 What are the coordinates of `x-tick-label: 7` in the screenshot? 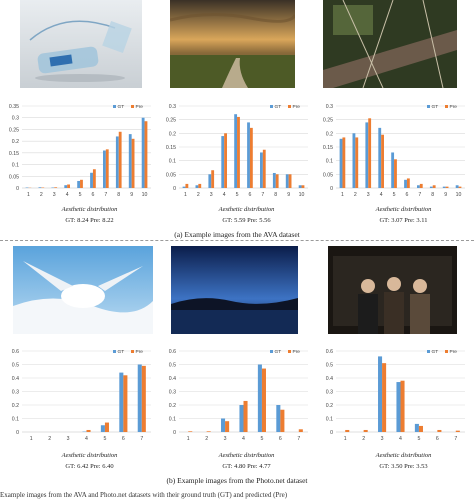 It's located at (141, 439).